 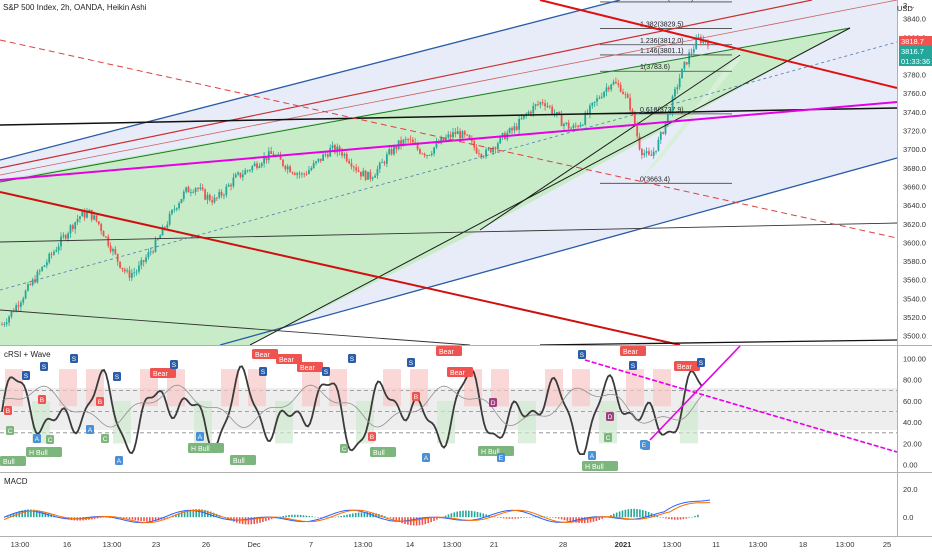 I want to click on time-tick-label: 7, so click(x=311, y=544).